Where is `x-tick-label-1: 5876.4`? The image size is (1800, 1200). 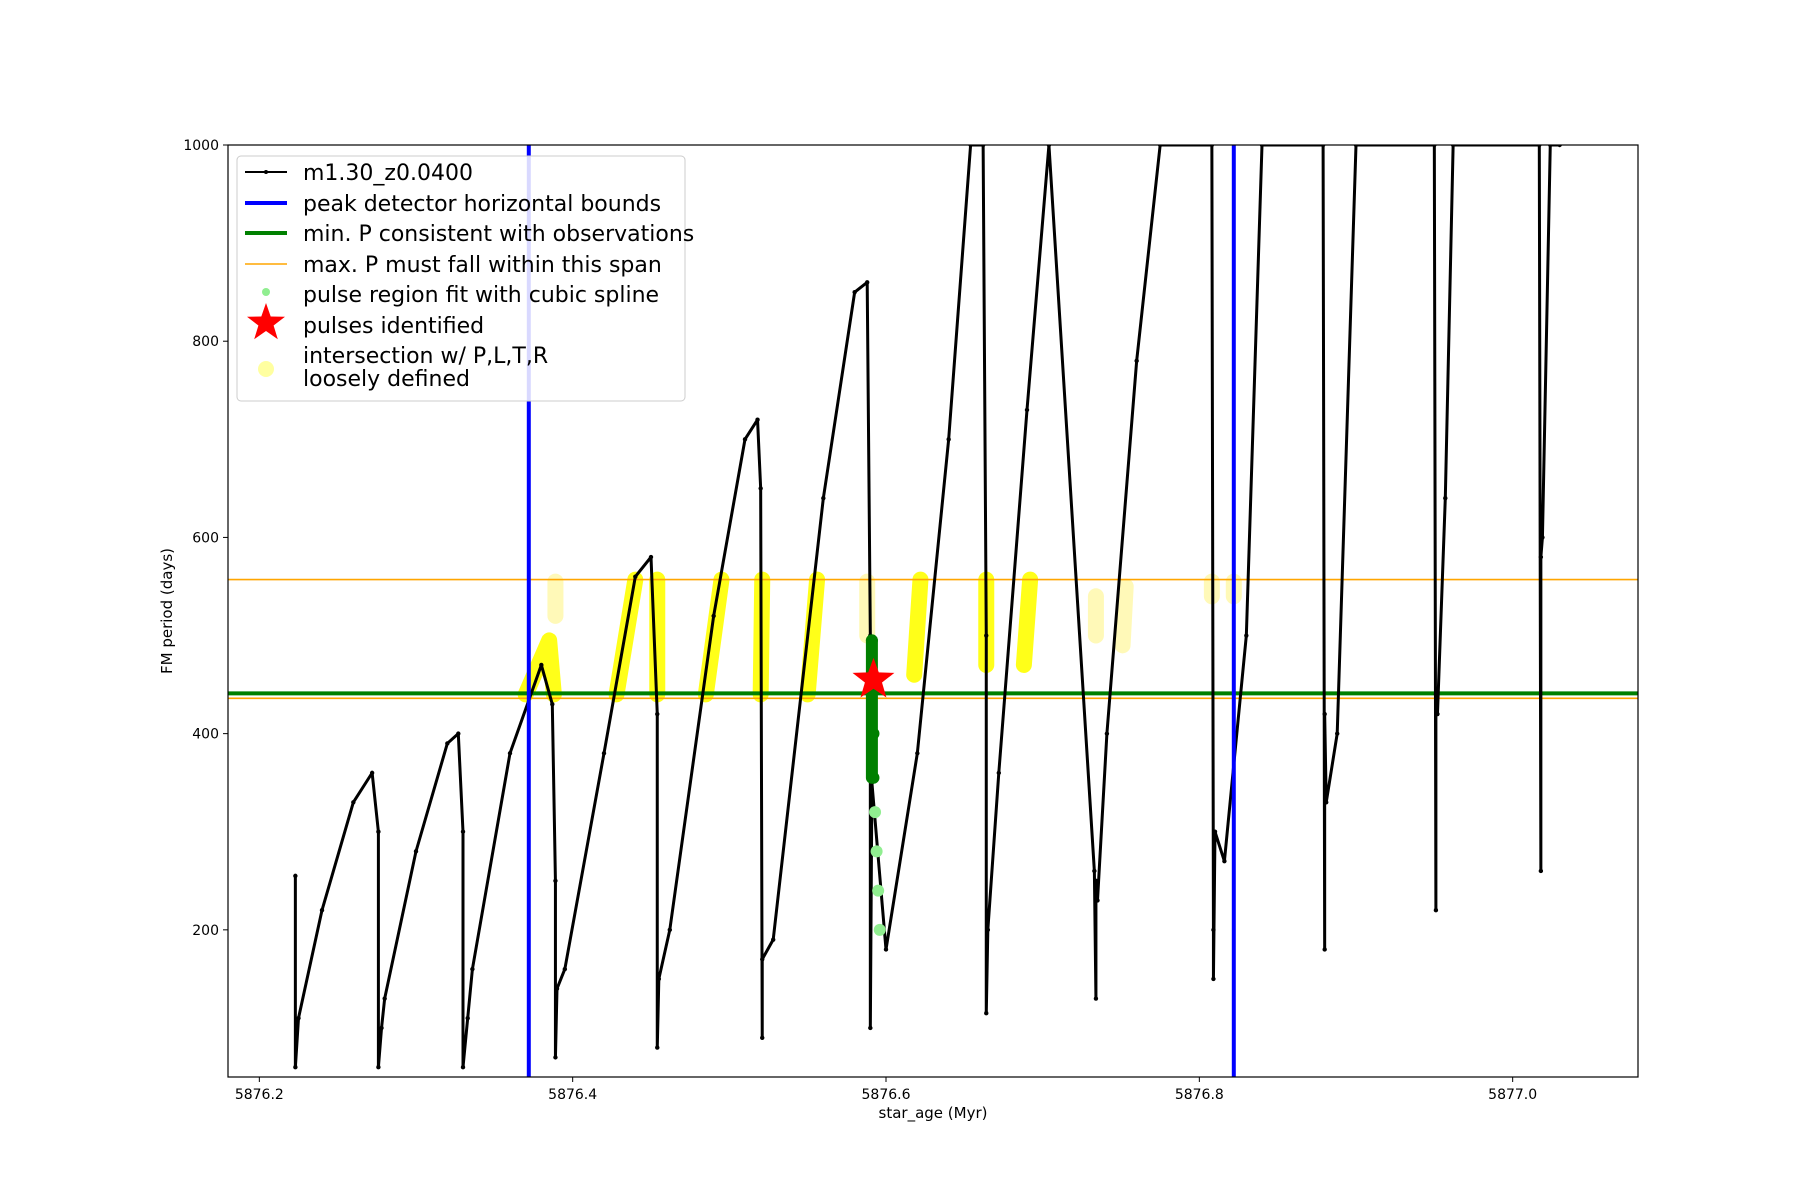
x-tick-label-1: 5876.4 is located at coordinates (572, 1095).